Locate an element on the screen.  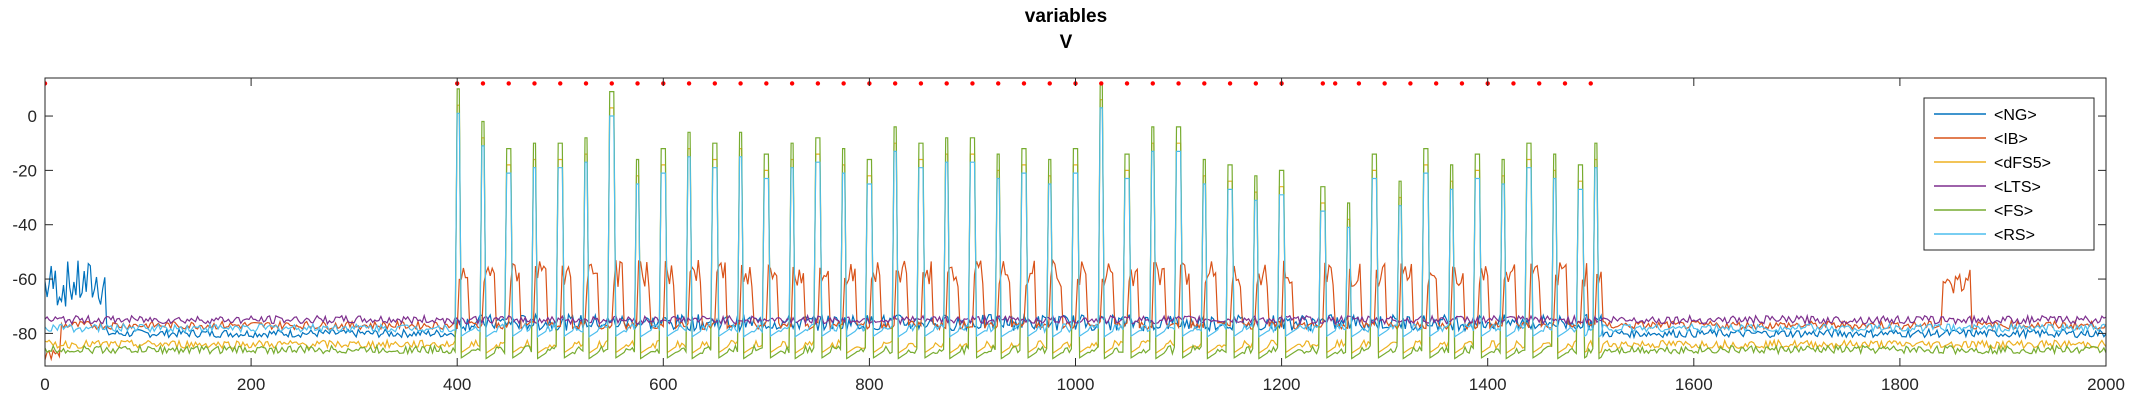
x-tick-label: 1400 is located at coordinates (1488, 384).